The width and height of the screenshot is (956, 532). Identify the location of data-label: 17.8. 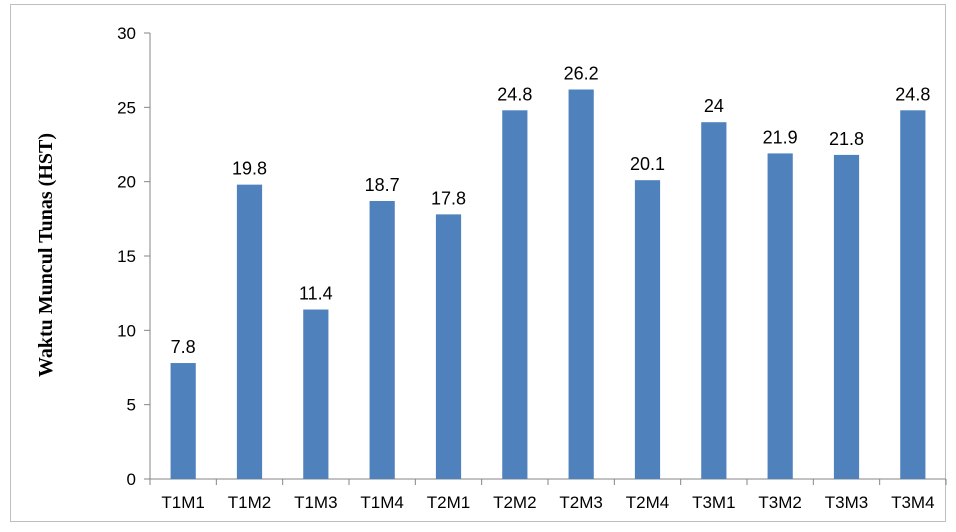
(448, 198).